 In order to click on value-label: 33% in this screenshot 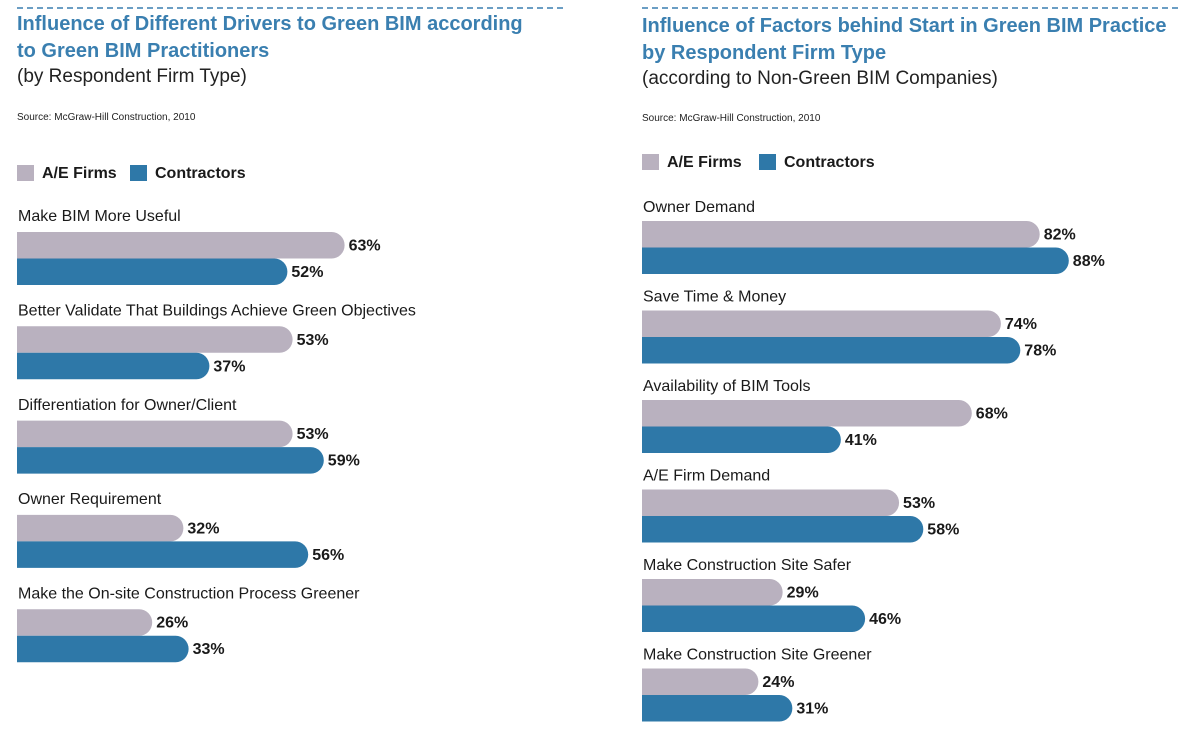, I will do `click(209, 649)`.